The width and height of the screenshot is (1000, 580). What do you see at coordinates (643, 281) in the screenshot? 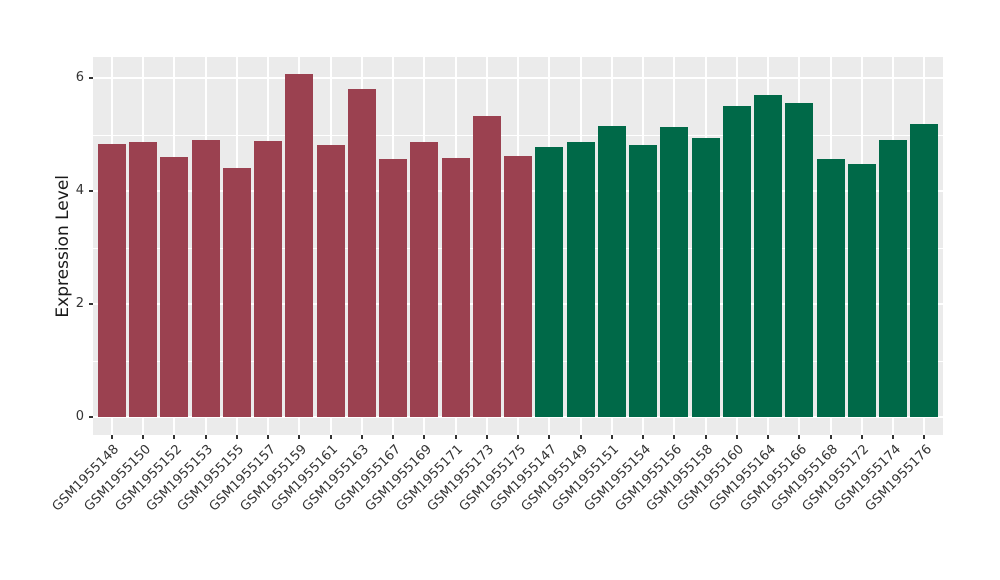
I see `bar-GSM1955154` at bounding box center [643, 281].